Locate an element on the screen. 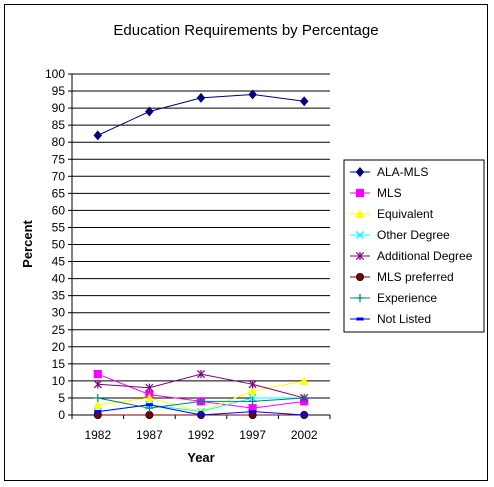 Image resolution: width=494 pixels, height=487 pixels. x-tick-label: 1982 is located at coordinates (97, 435).